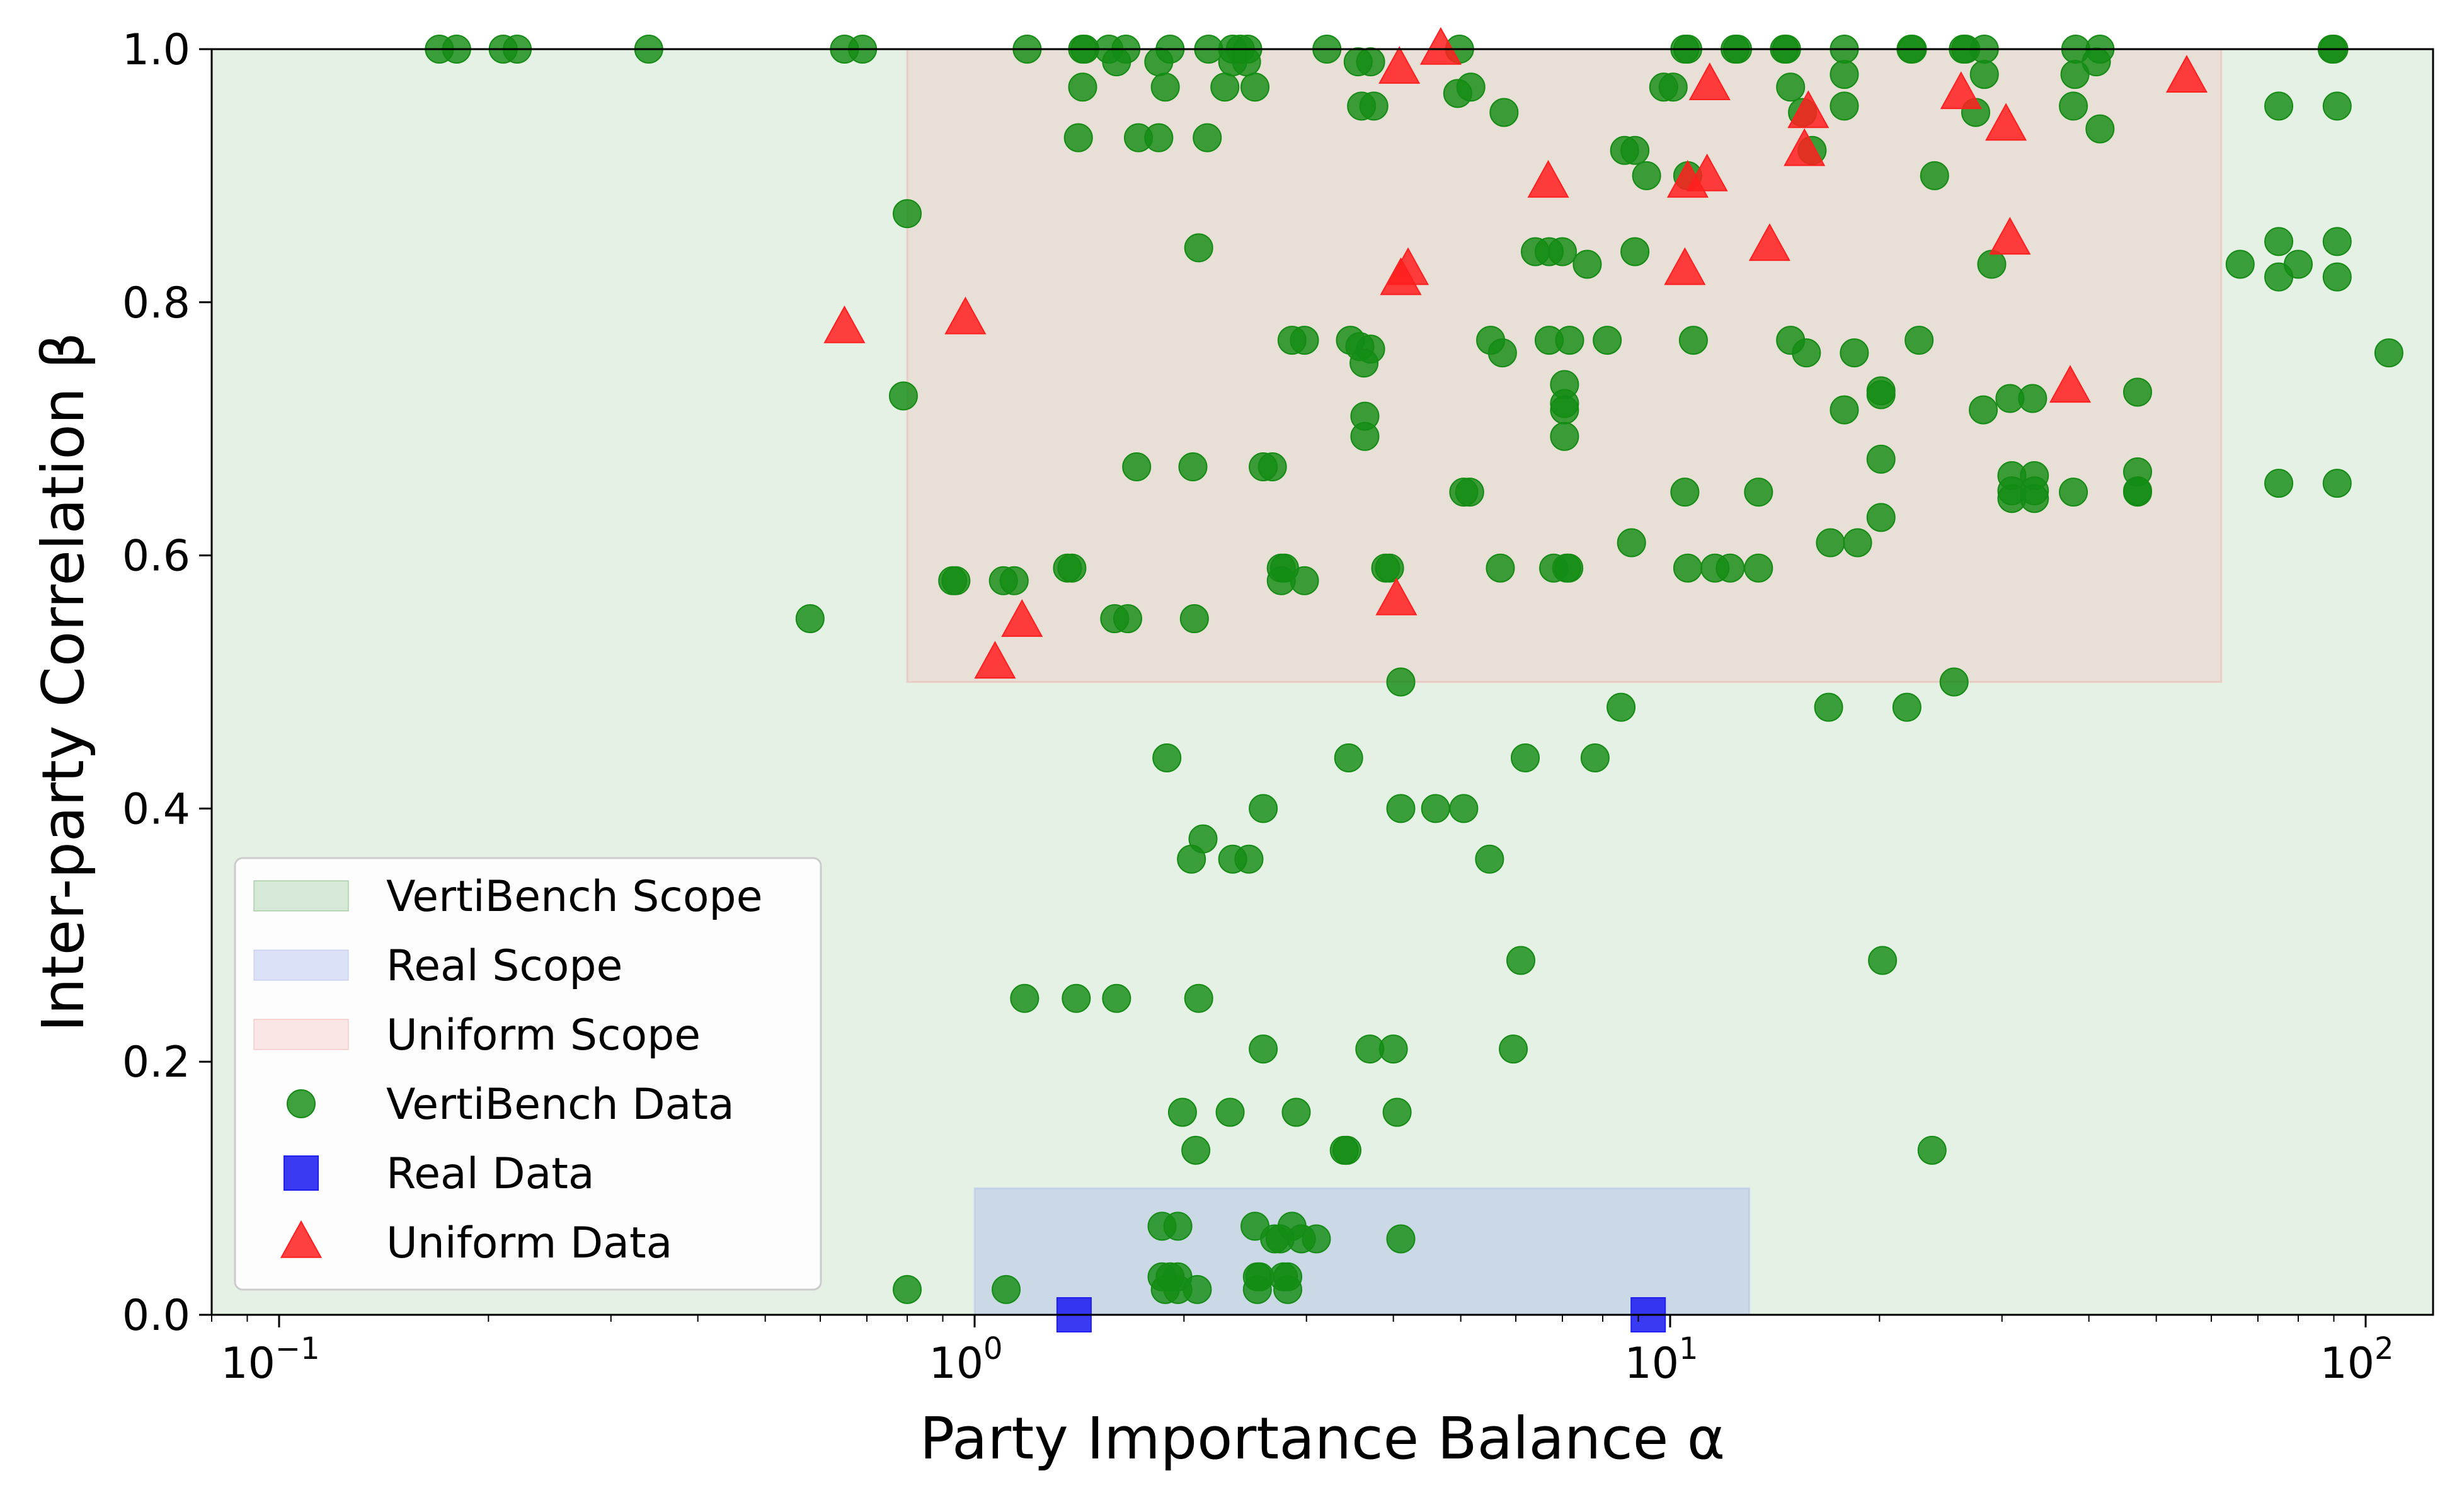  I want to click on y-tick-label-4: 0.8, so click(156, 303).